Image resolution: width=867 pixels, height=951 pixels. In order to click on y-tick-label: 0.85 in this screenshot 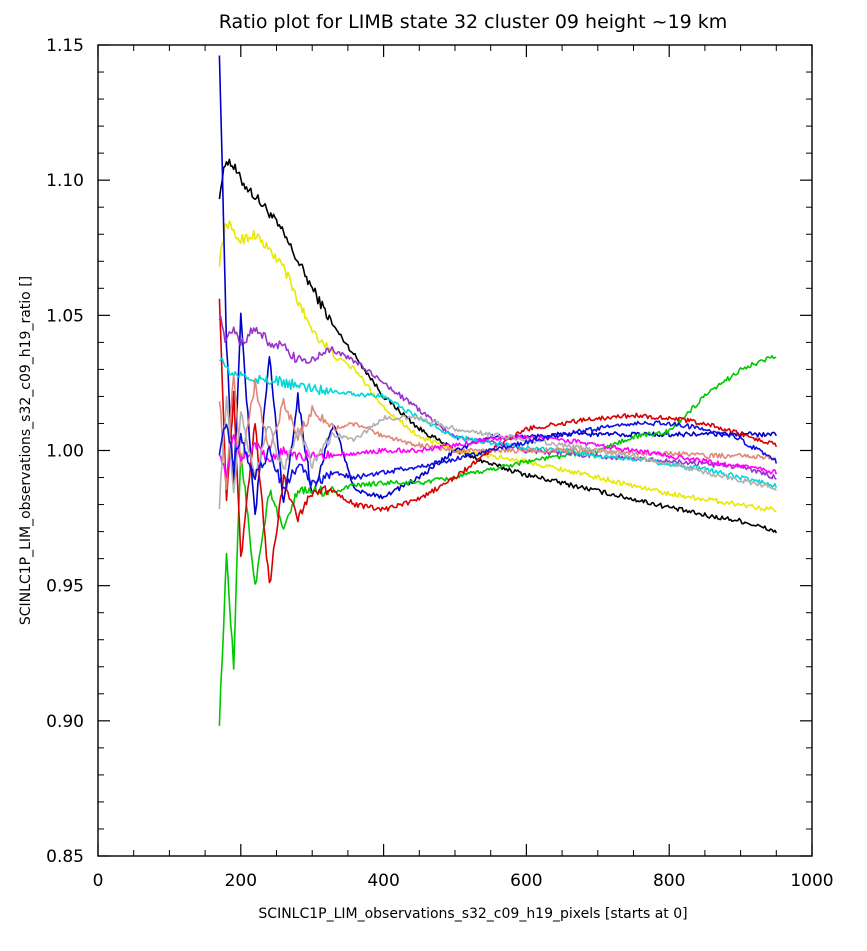, I will do `click(65, 857)`.